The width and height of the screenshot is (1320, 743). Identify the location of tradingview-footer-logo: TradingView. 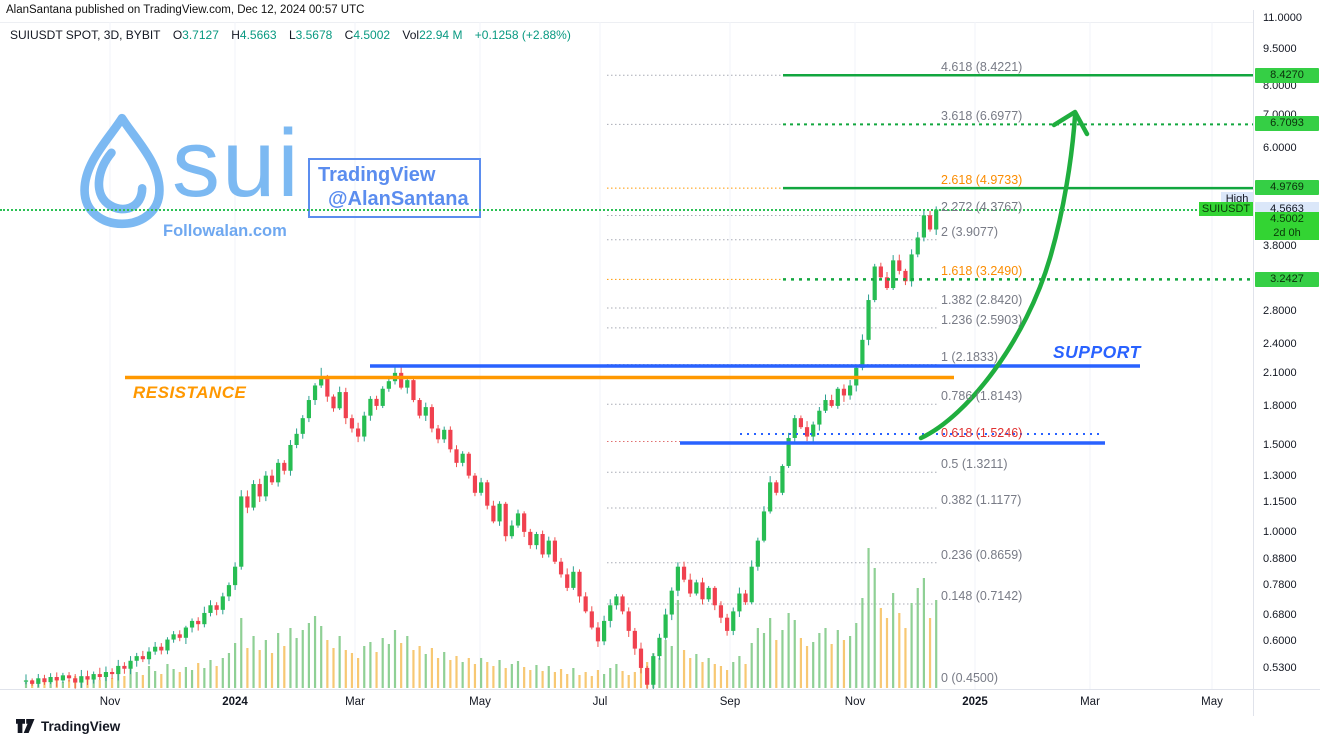
(68, 726).